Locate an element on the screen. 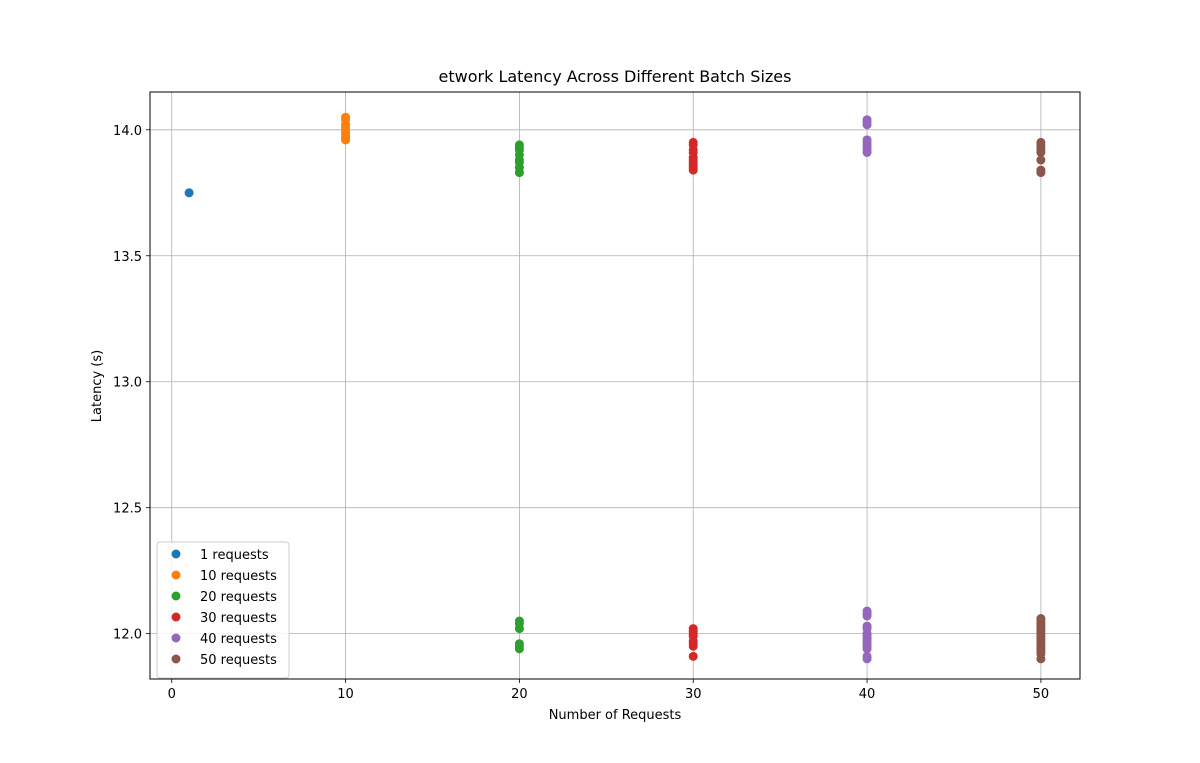  legend-label: 10 requests is located at coordinates (238, 576).